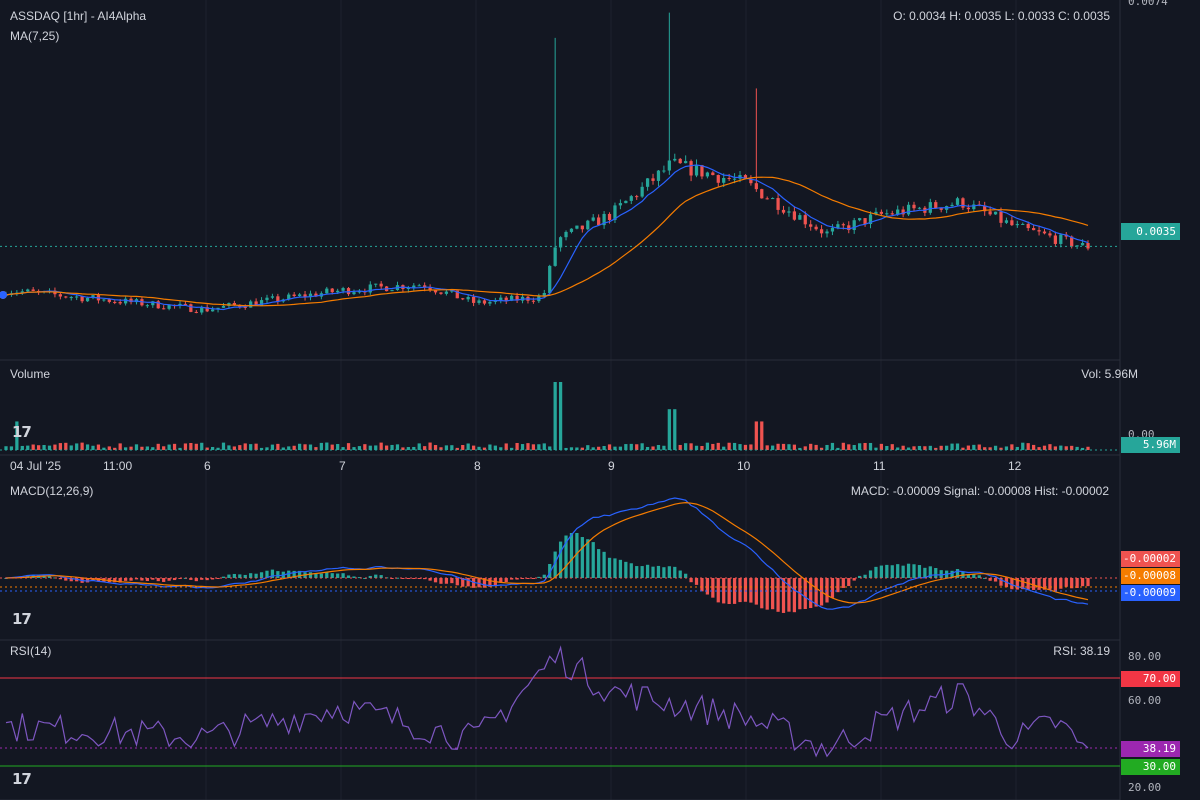  What do you see at coordinates (547, 553) in the screenshot?
I see `macd-line` at bounding box center [547, 553].